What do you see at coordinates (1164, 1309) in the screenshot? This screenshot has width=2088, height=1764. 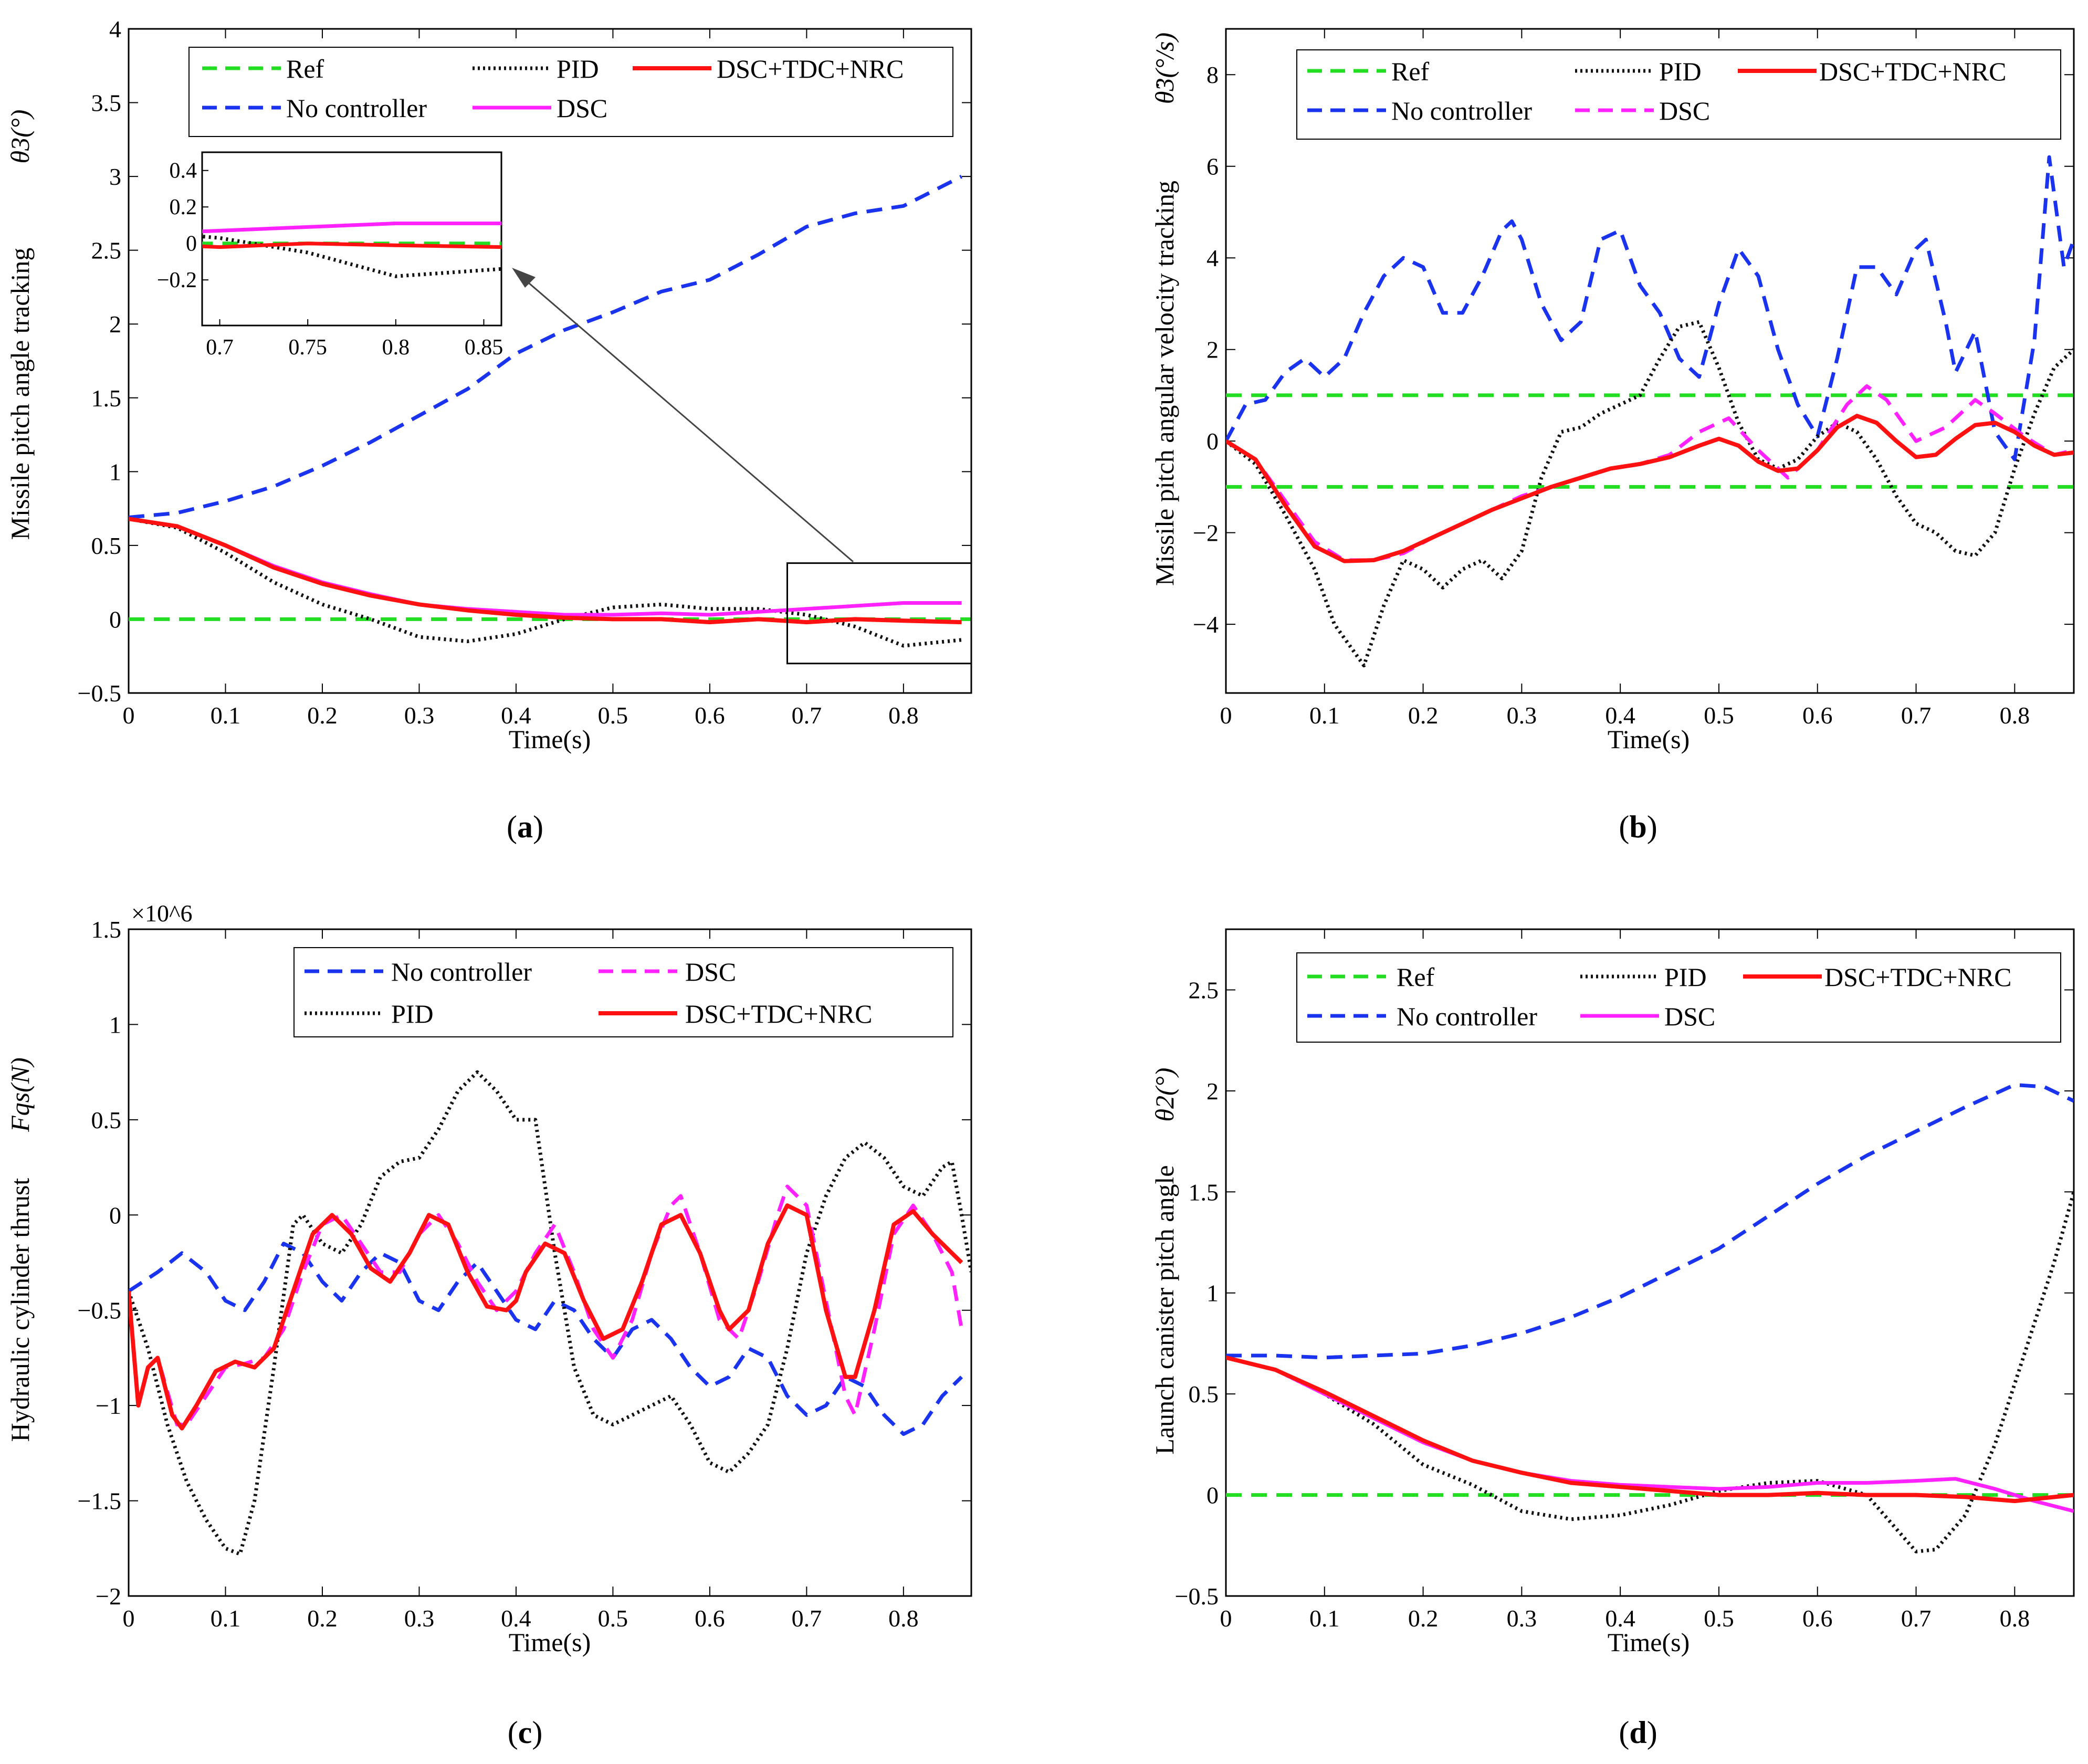 I see `y-axis-text-d: Launch canister pitch angle` at bounding box center [1164, 1309].